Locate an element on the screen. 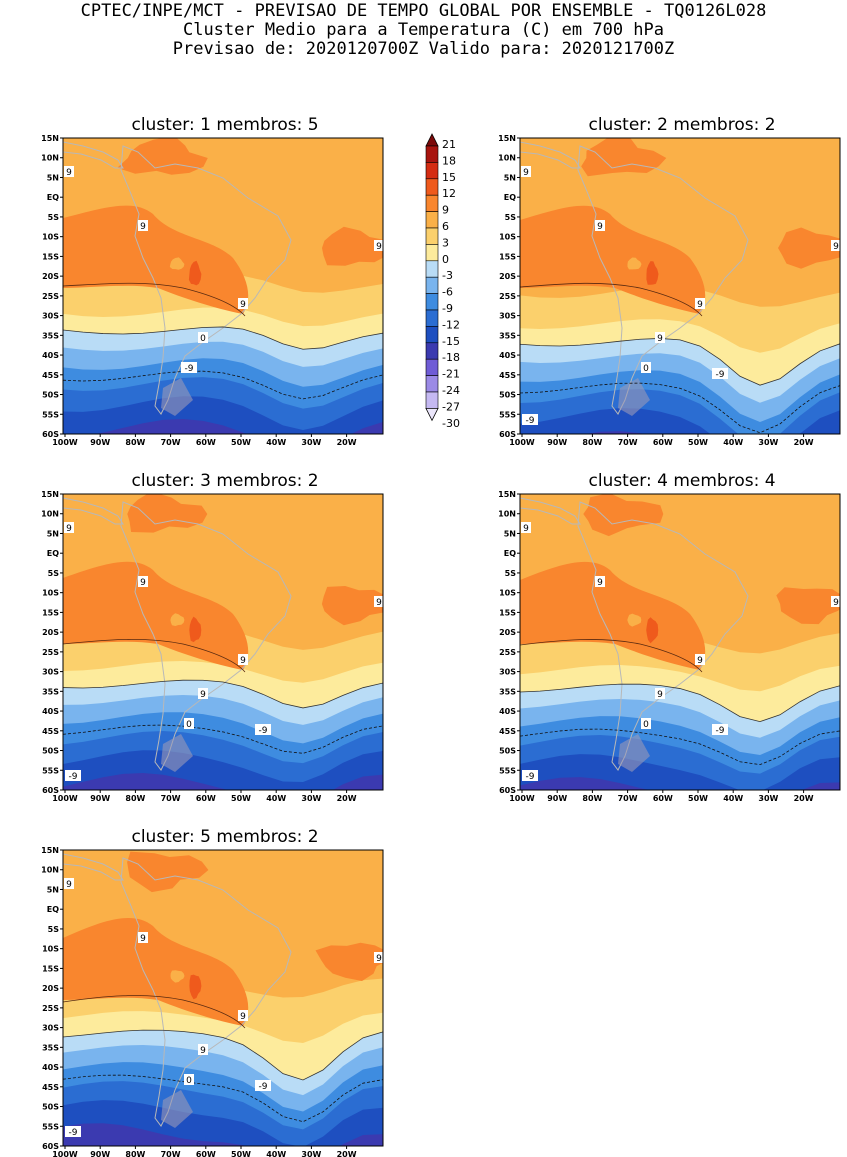 This screenshot has height=1157, width=847. panel-title: cluster: 2 membros: 2 is located at coordinates (681, 125).